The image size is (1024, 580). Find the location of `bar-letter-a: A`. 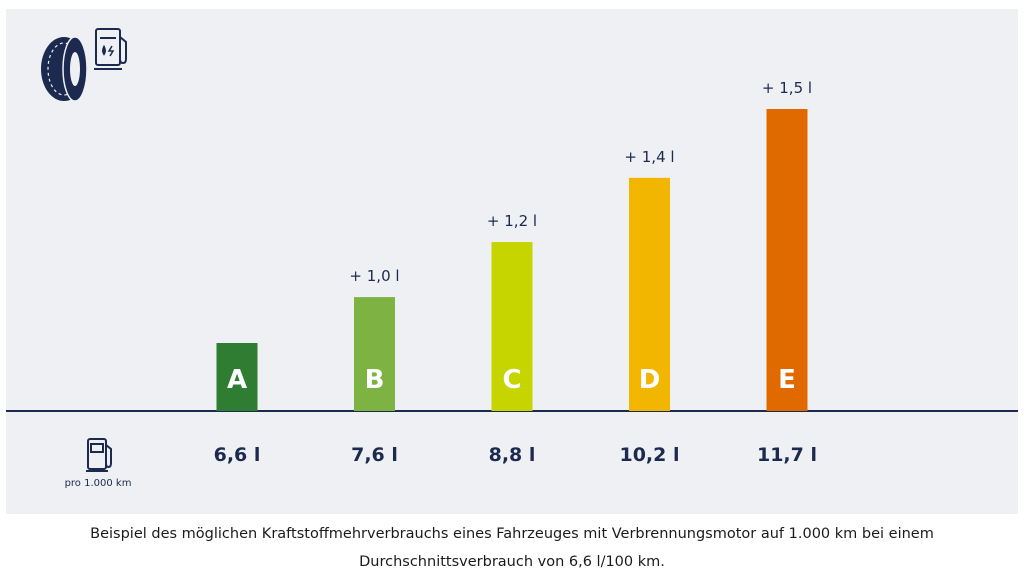

bar-letter-a: A is located at coordinates (237, 380).